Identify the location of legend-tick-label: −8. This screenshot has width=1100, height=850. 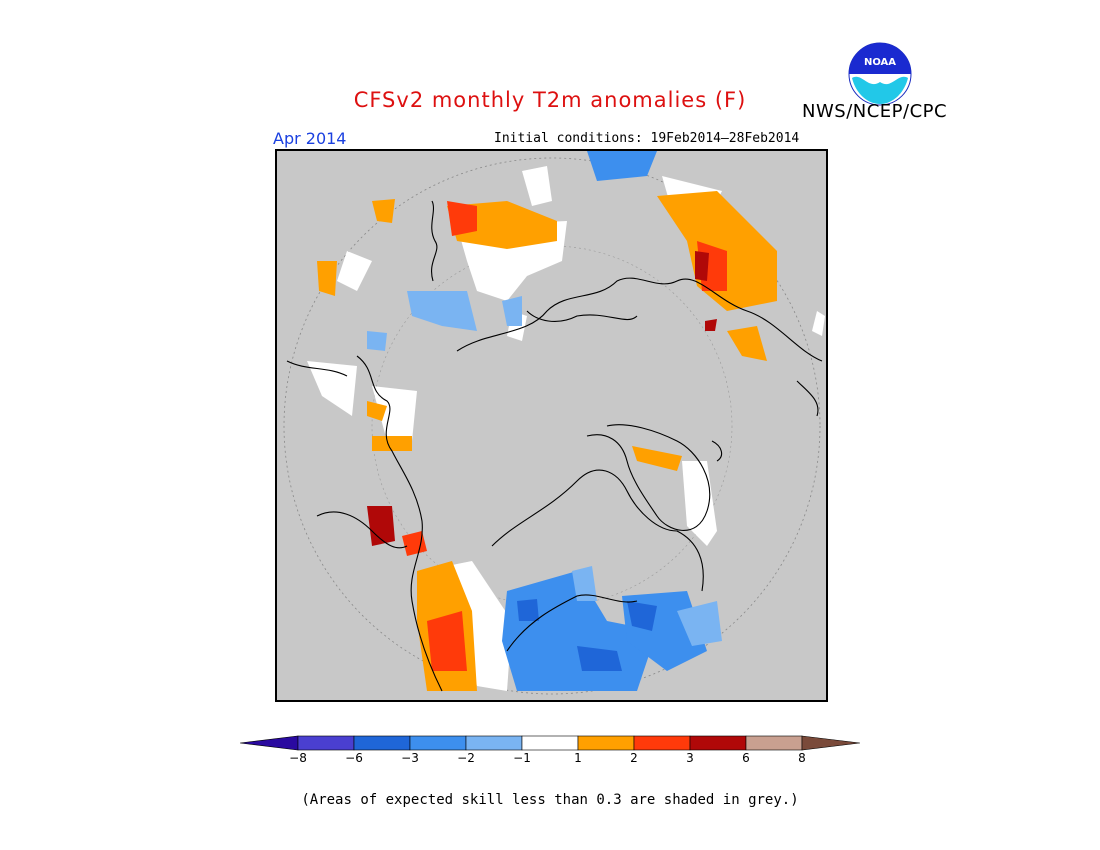
(298, 758).